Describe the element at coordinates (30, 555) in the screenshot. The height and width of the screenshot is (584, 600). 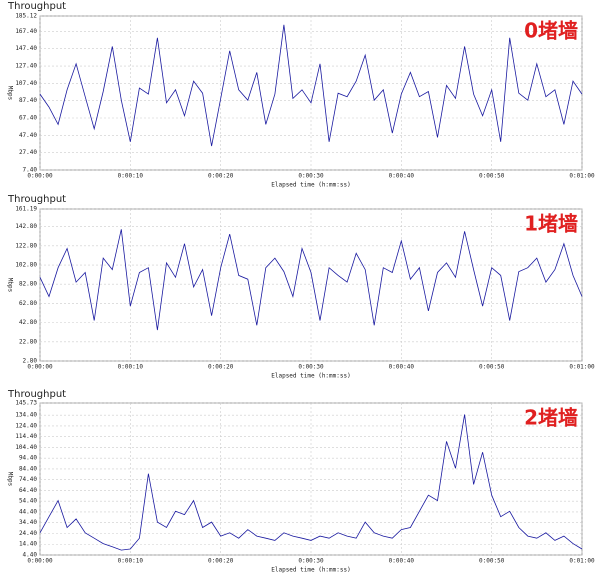
I see `y-tick-label: 4.40` at that location.